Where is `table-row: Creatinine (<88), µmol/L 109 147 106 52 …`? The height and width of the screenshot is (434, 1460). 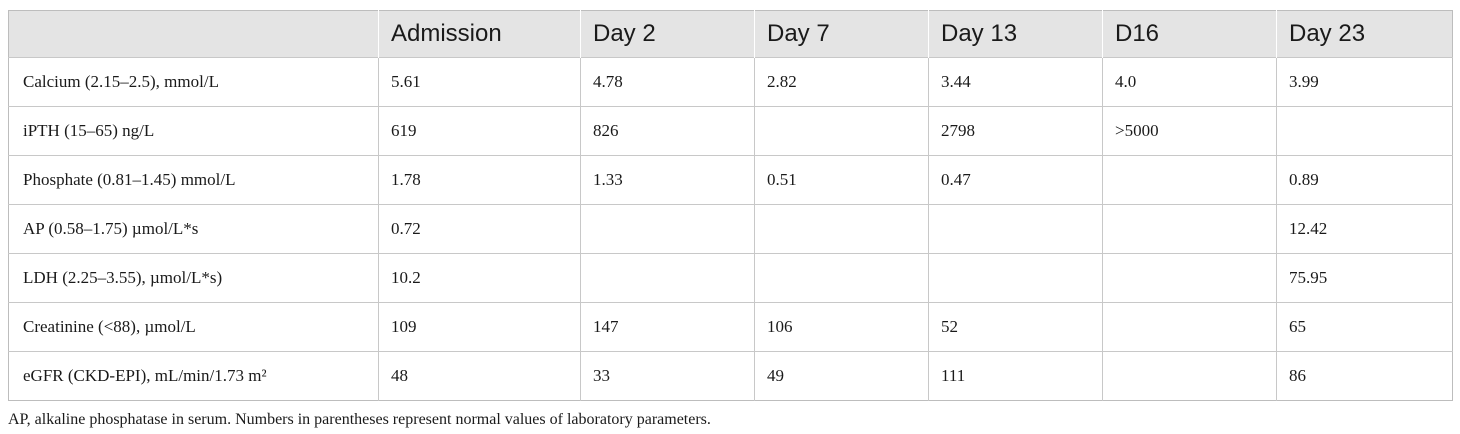 table-row: Creatinine (<88), µmol/L 109 147 106 52 … is located at coordinates (730, 327).